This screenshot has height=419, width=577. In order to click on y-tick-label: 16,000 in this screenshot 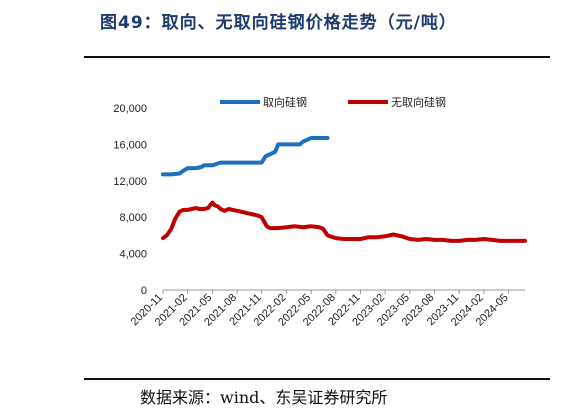, I will do `click(130, 145)`.